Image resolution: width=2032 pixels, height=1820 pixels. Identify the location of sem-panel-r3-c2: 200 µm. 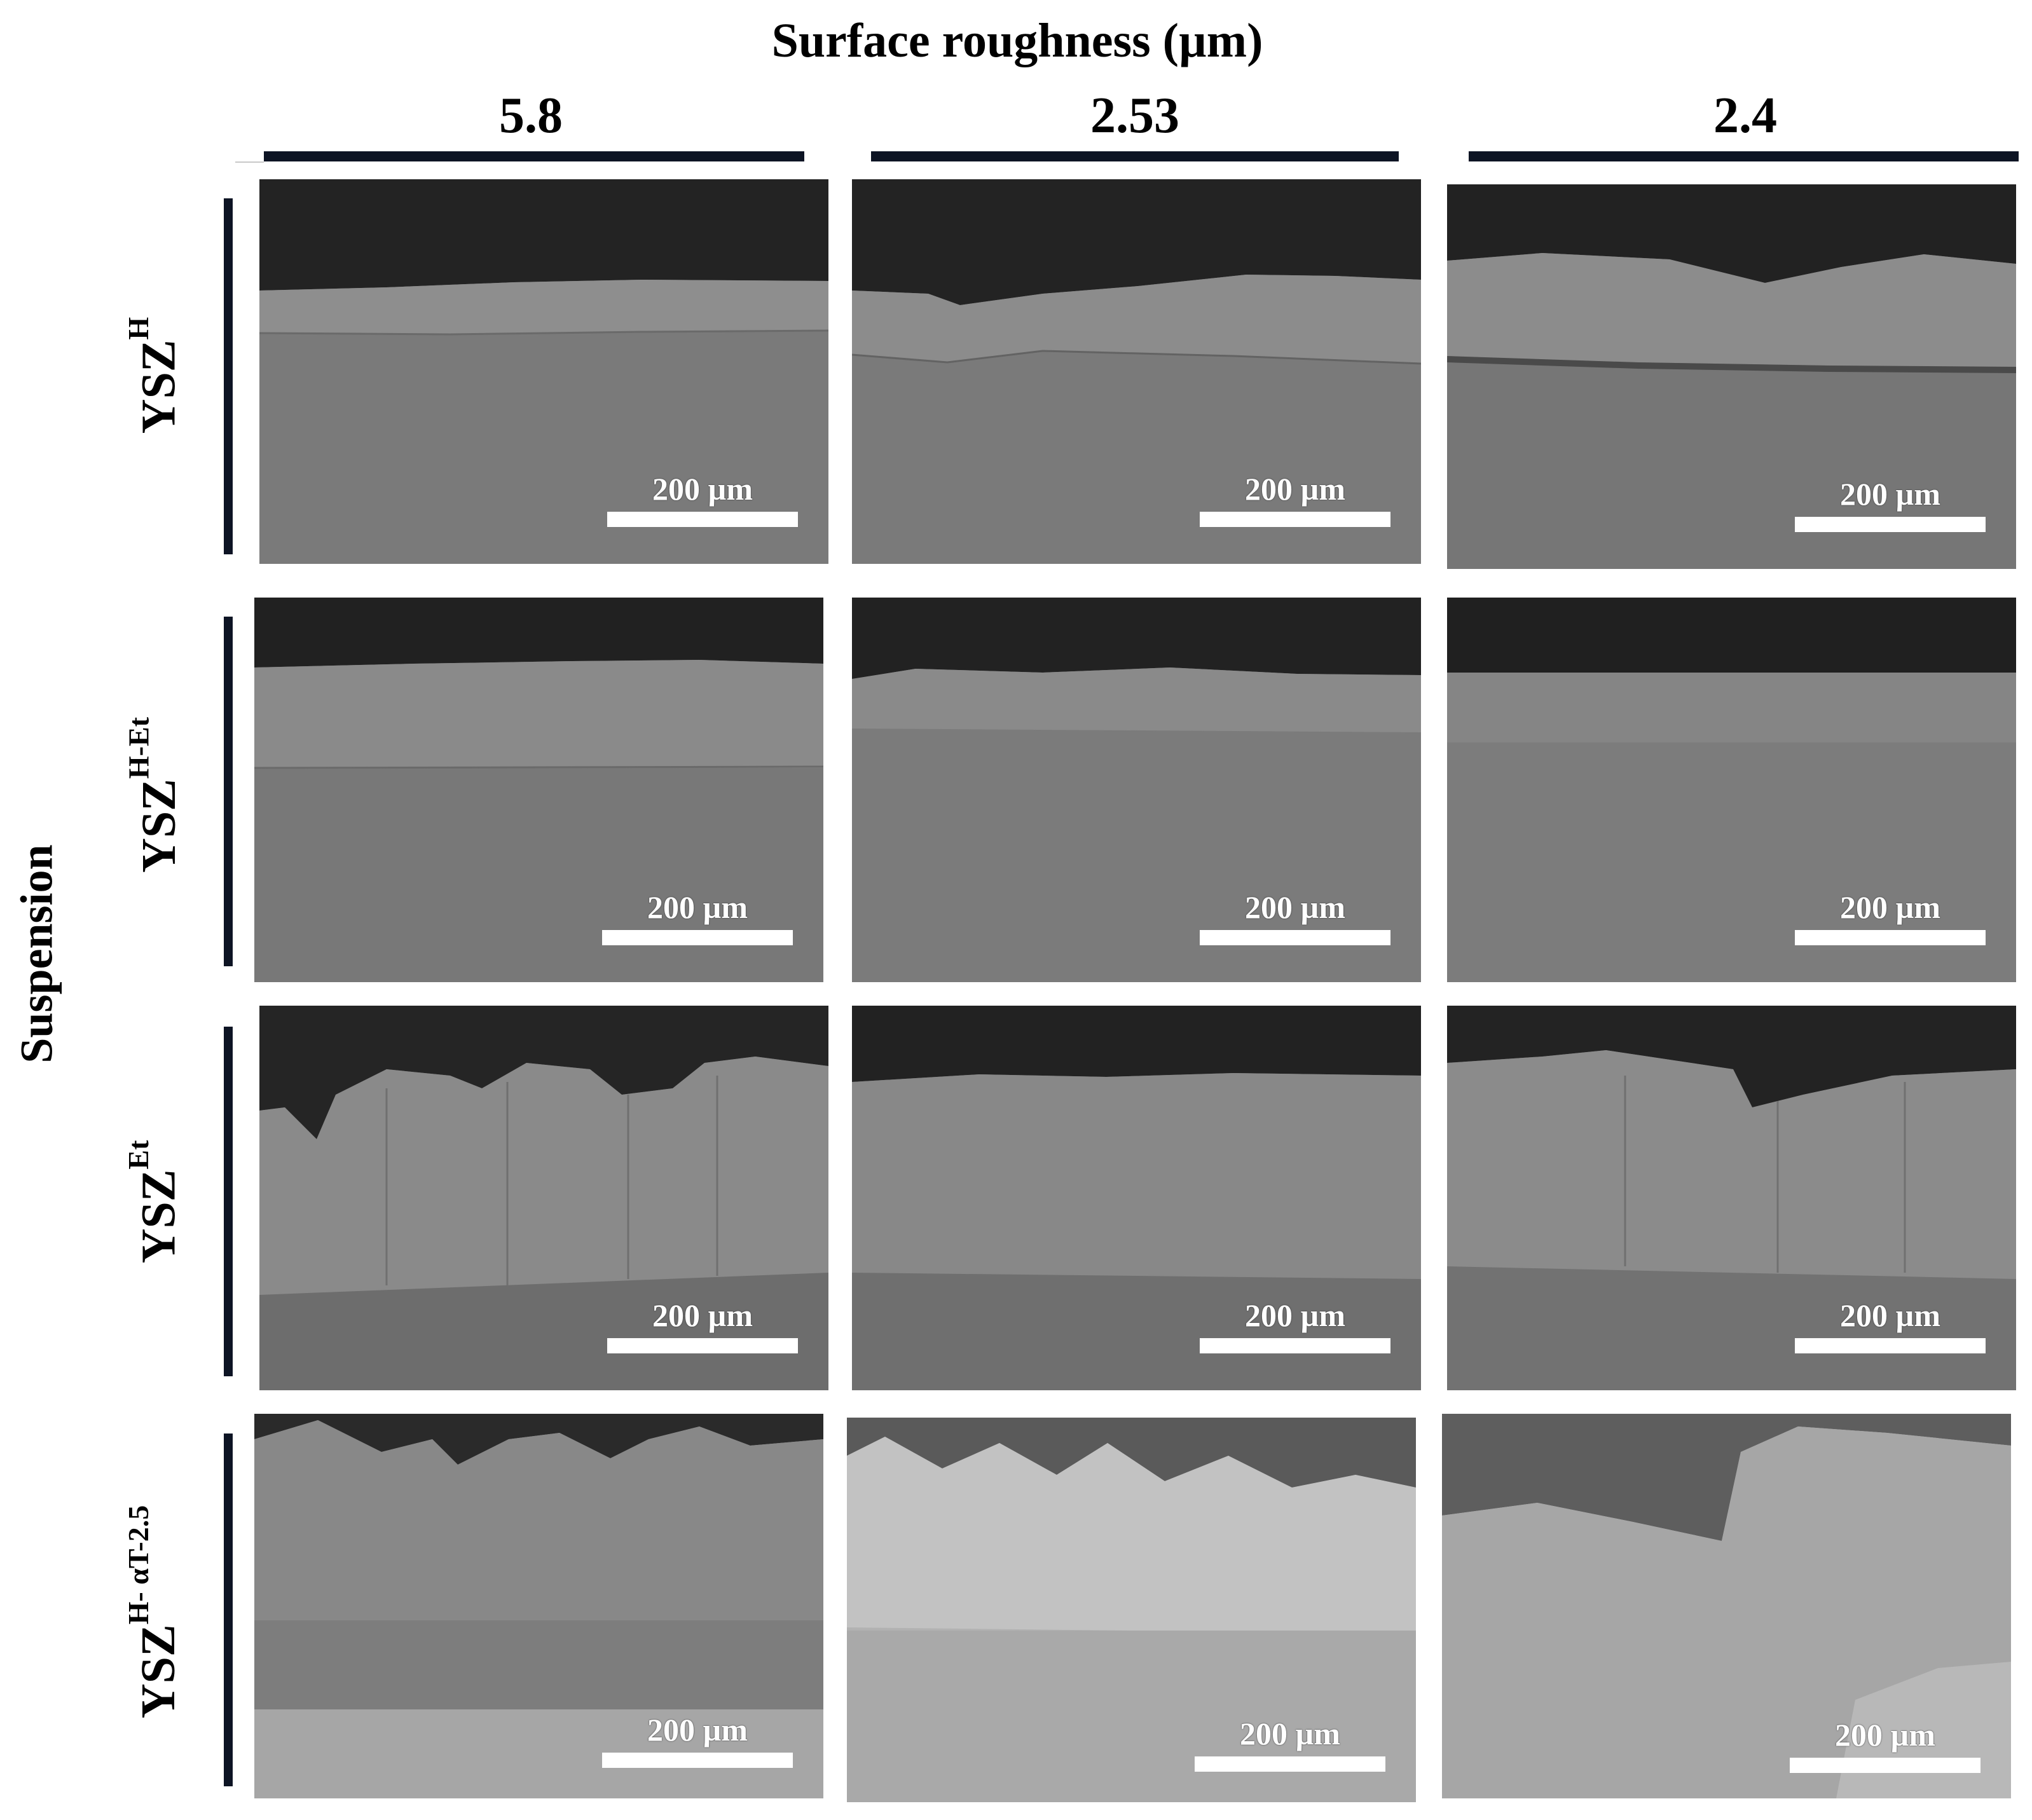
(1137, 1198).